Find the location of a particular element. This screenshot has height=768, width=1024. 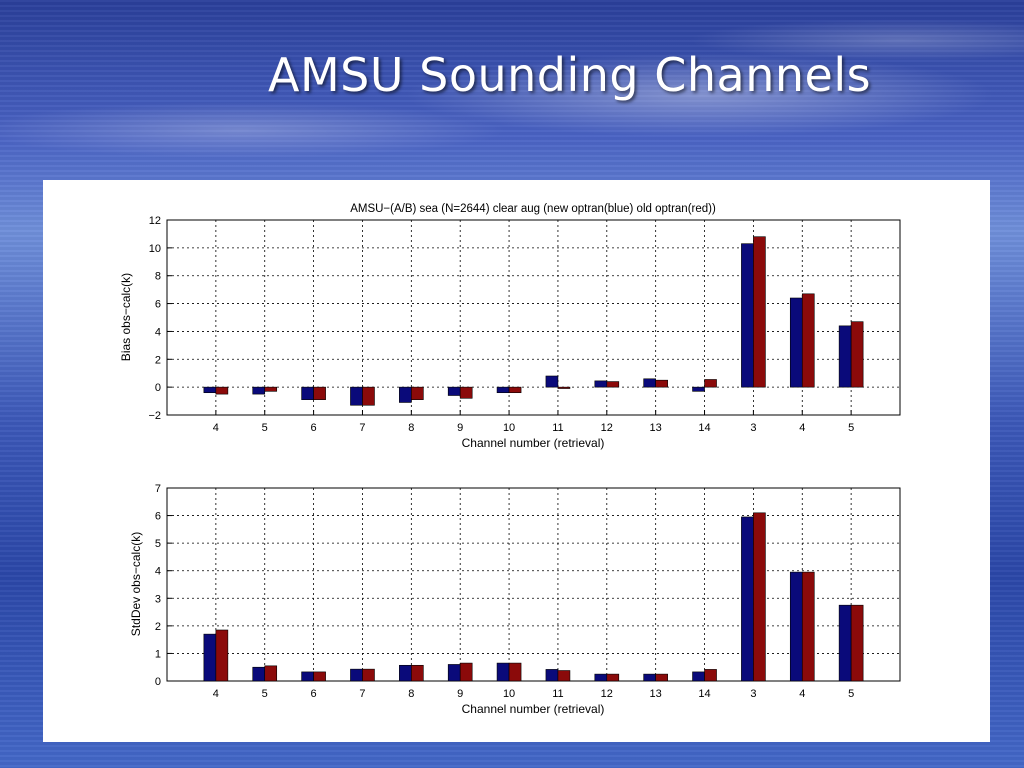

stddev-xtick-label: 11 is located at coordinates (557, 694).